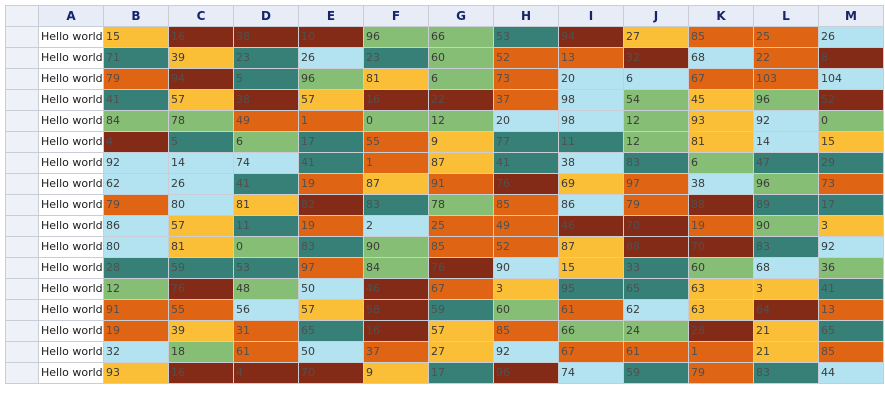  I want to click on value-cell: 74, so click(591, 373).